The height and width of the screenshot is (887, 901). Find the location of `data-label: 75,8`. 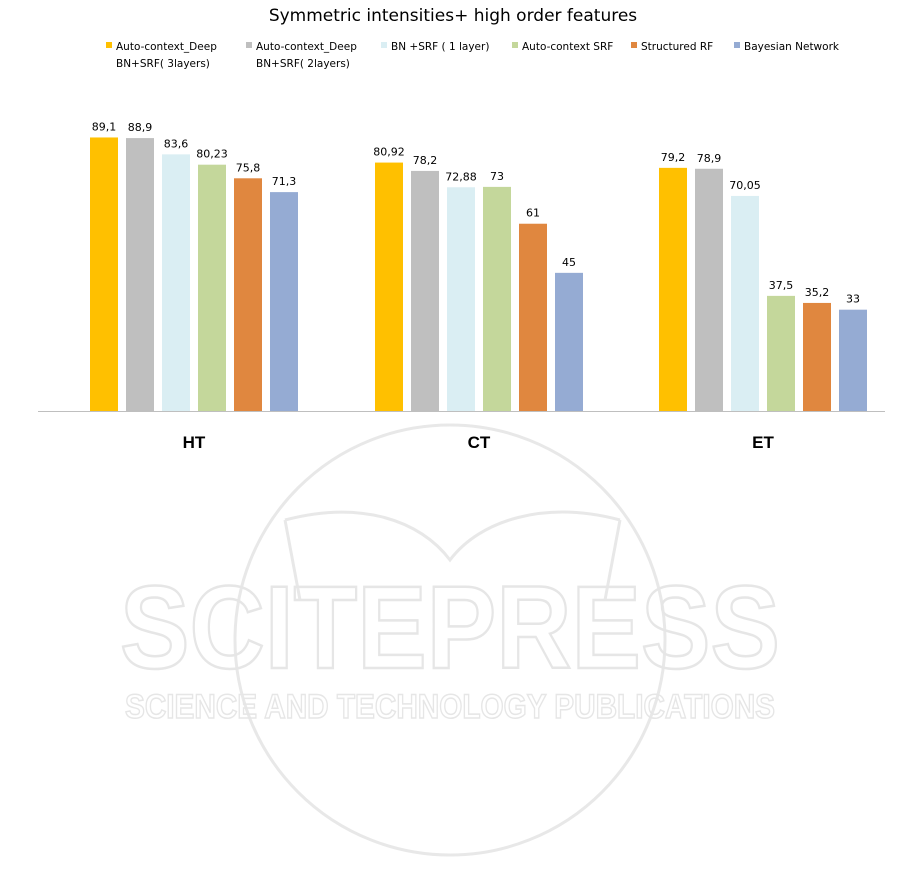

data-label: 75,8 is located at coordinates (248, 167).